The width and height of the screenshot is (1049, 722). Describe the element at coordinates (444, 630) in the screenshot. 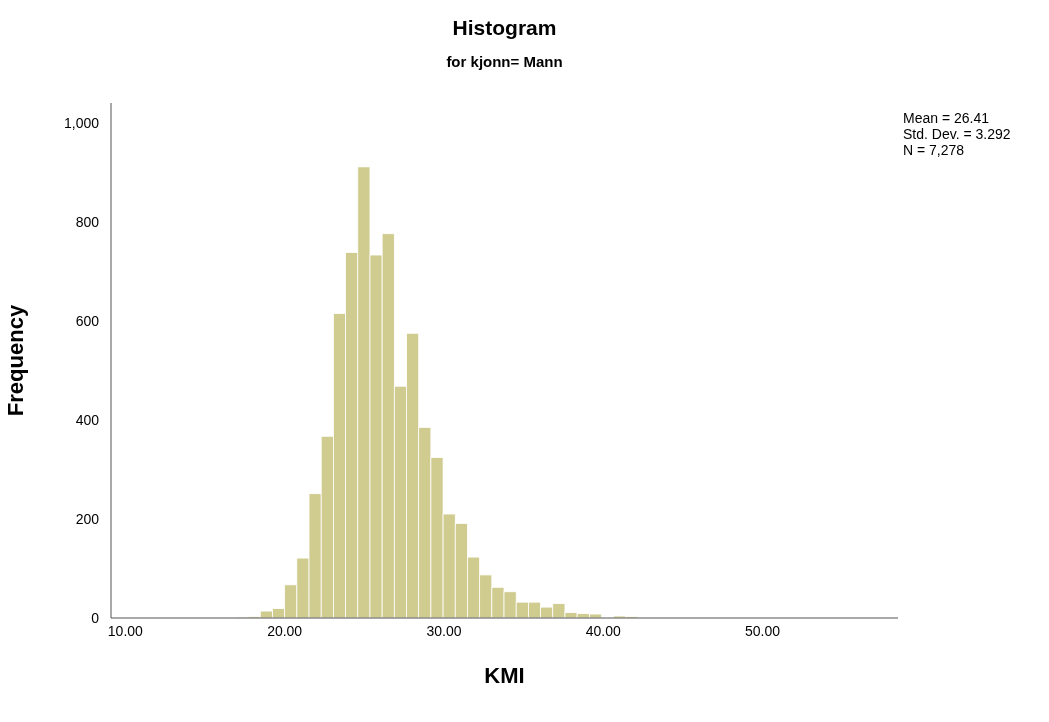

I see `x-tick-label: 30.00` at that location.